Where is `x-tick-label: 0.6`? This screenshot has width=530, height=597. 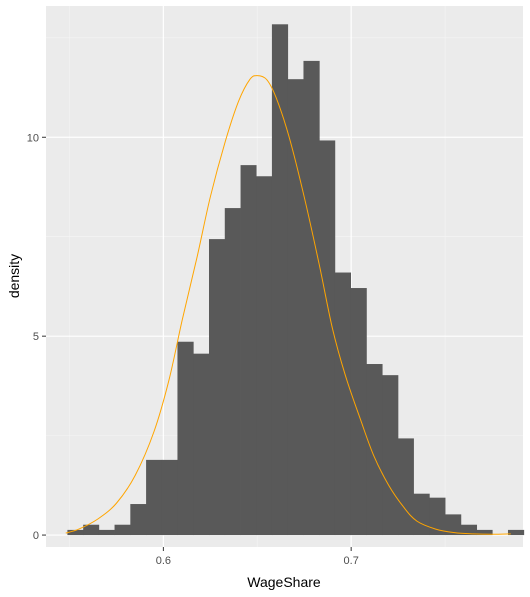 x-tick-label: 0.6 is located at coordinates (163, 561).